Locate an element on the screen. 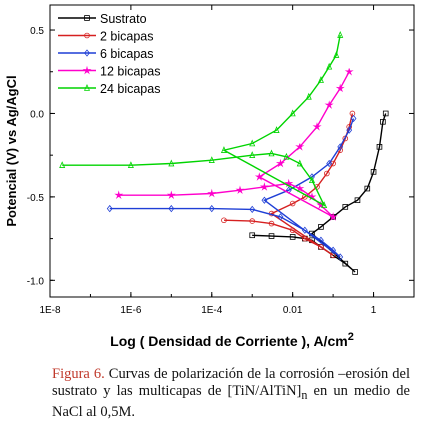 The height and width of the screenshot is (424, 427). legend-label: 2 bicapas is located at coordinates (127, 37).